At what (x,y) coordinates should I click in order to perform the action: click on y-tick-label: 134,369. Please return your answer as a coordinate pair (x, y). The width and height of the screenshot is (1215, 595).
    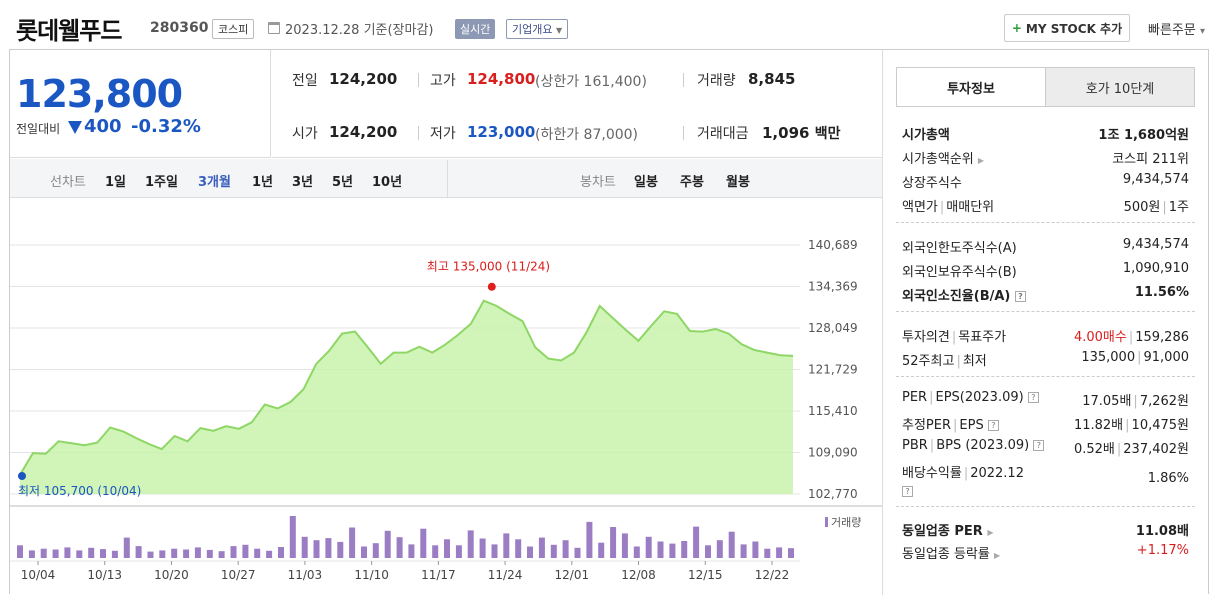
    Looking at the image, I should click on (833, 287).